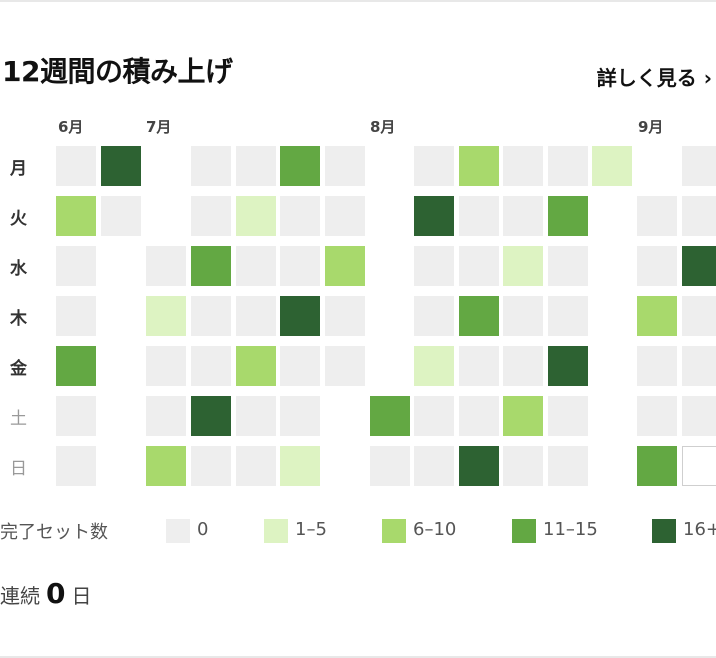  What do you see at coordinates (18, 169) in the screenshot?
I see `day-label-mon: 月` at bounding box center [18, 169].